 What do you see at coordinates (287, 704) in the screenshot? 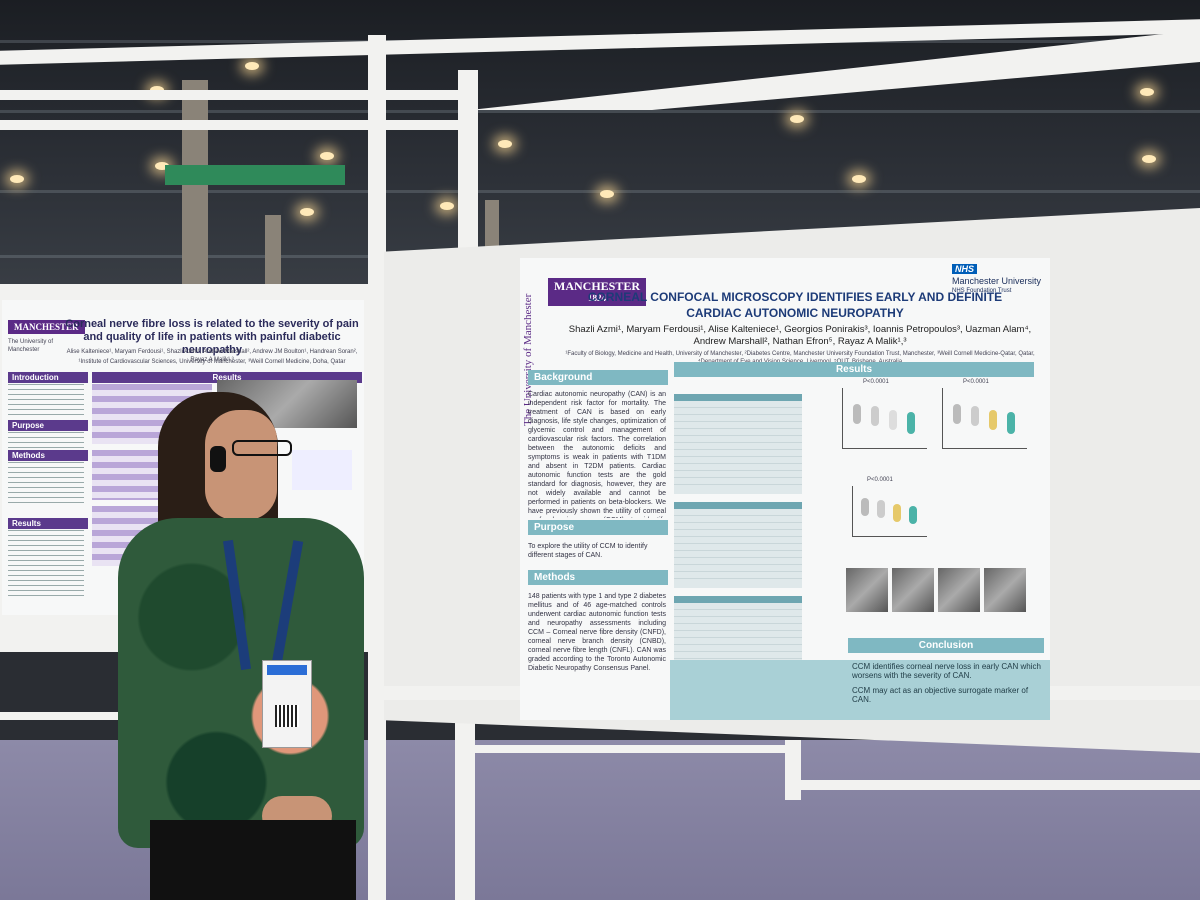
I see `name-badge` at bounding box center [287, 704].